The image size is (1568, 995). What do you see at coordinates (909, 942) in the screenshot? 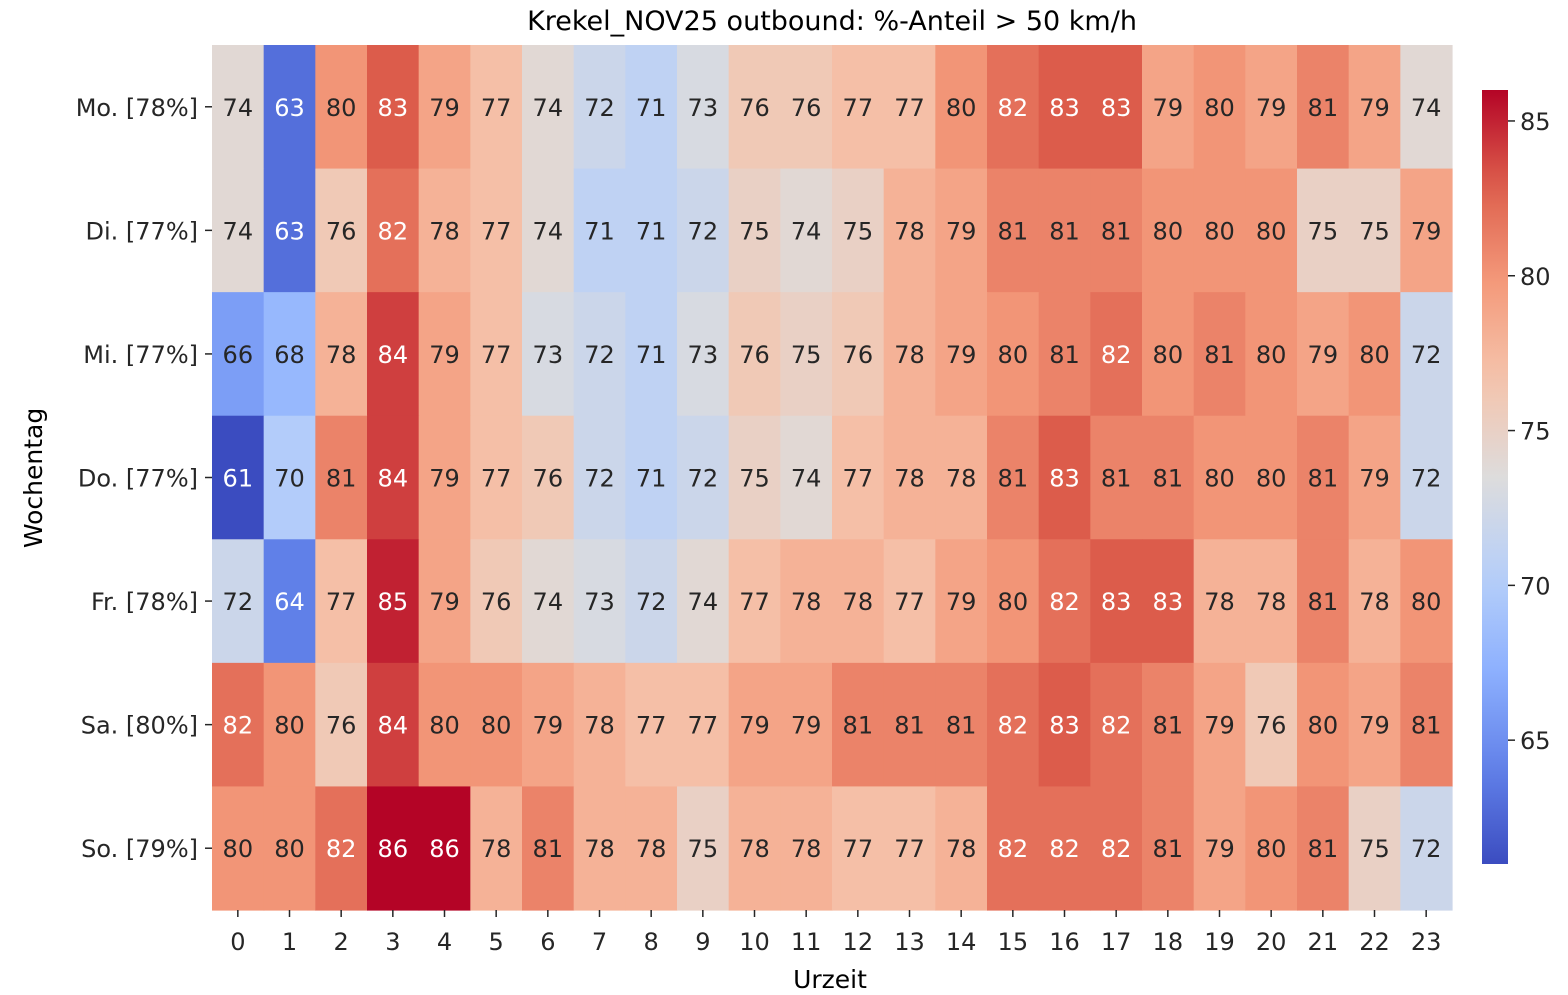
I see `x-tick-label: 13` at bounding box center [909, 942].